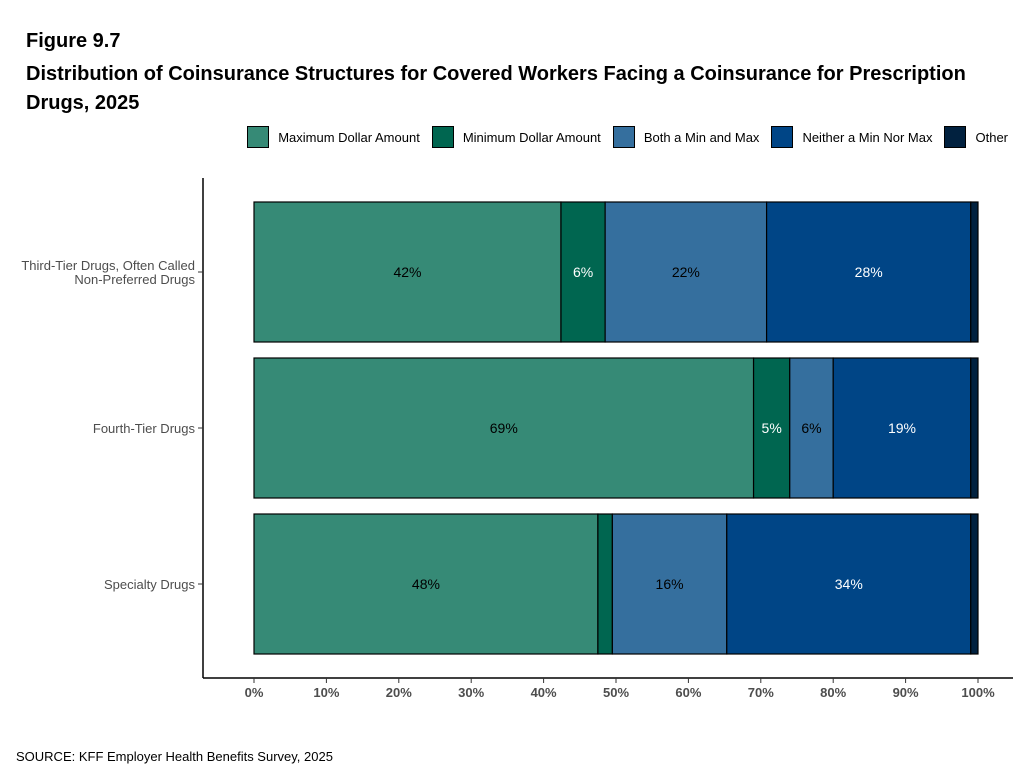 This screenshot has width=1023, height=770. I want to click on legend-label-neither: Neither a Min Nor Max, so click(867, 137).